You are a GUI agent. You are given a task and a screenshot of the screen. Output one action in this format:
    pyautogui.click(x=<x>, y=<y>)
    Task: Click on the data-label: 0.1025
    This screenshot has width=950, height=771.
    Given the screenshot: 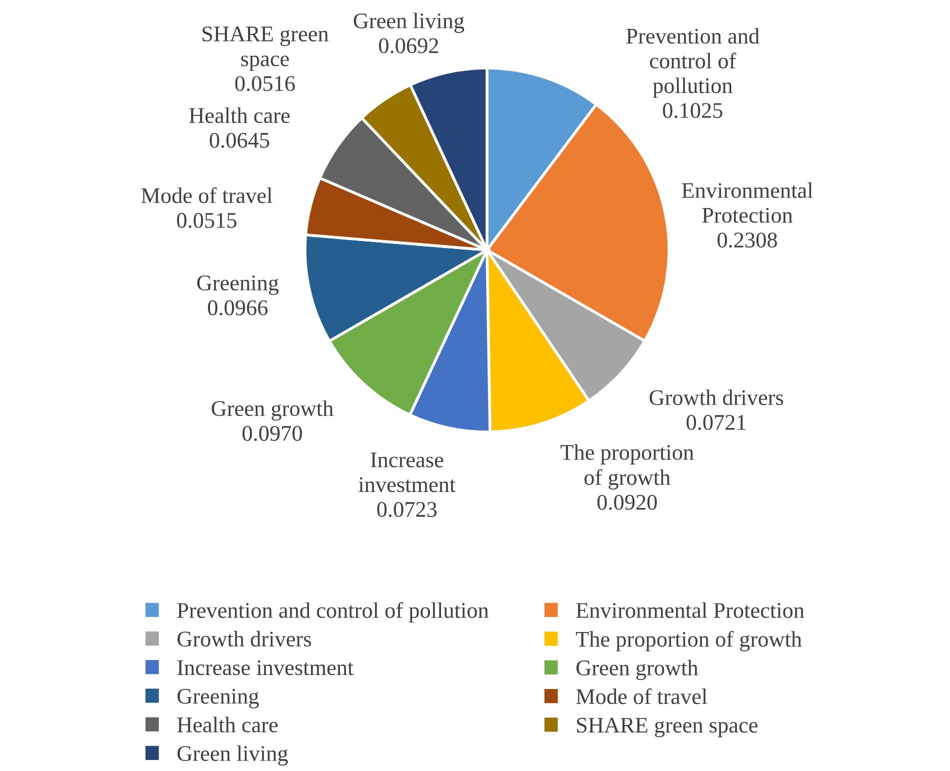 What is the action you would take?
    pyautogui.click(x=692, y=110)
    